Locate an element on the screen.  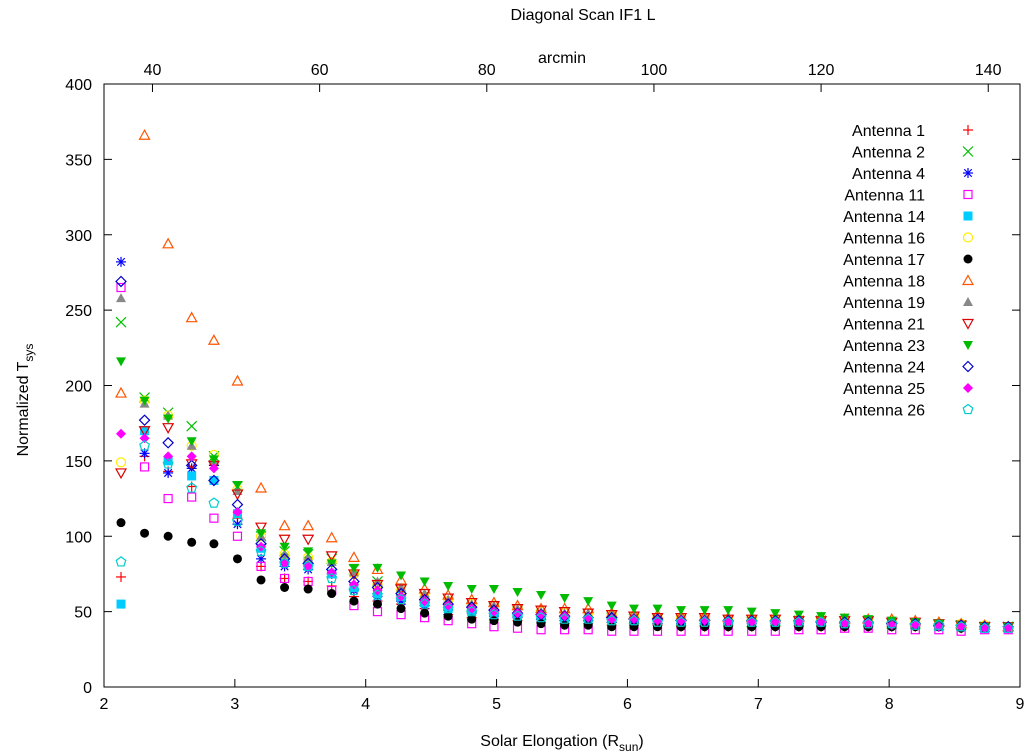
y-tick-label: 150 is located at coordinates (78, 462).